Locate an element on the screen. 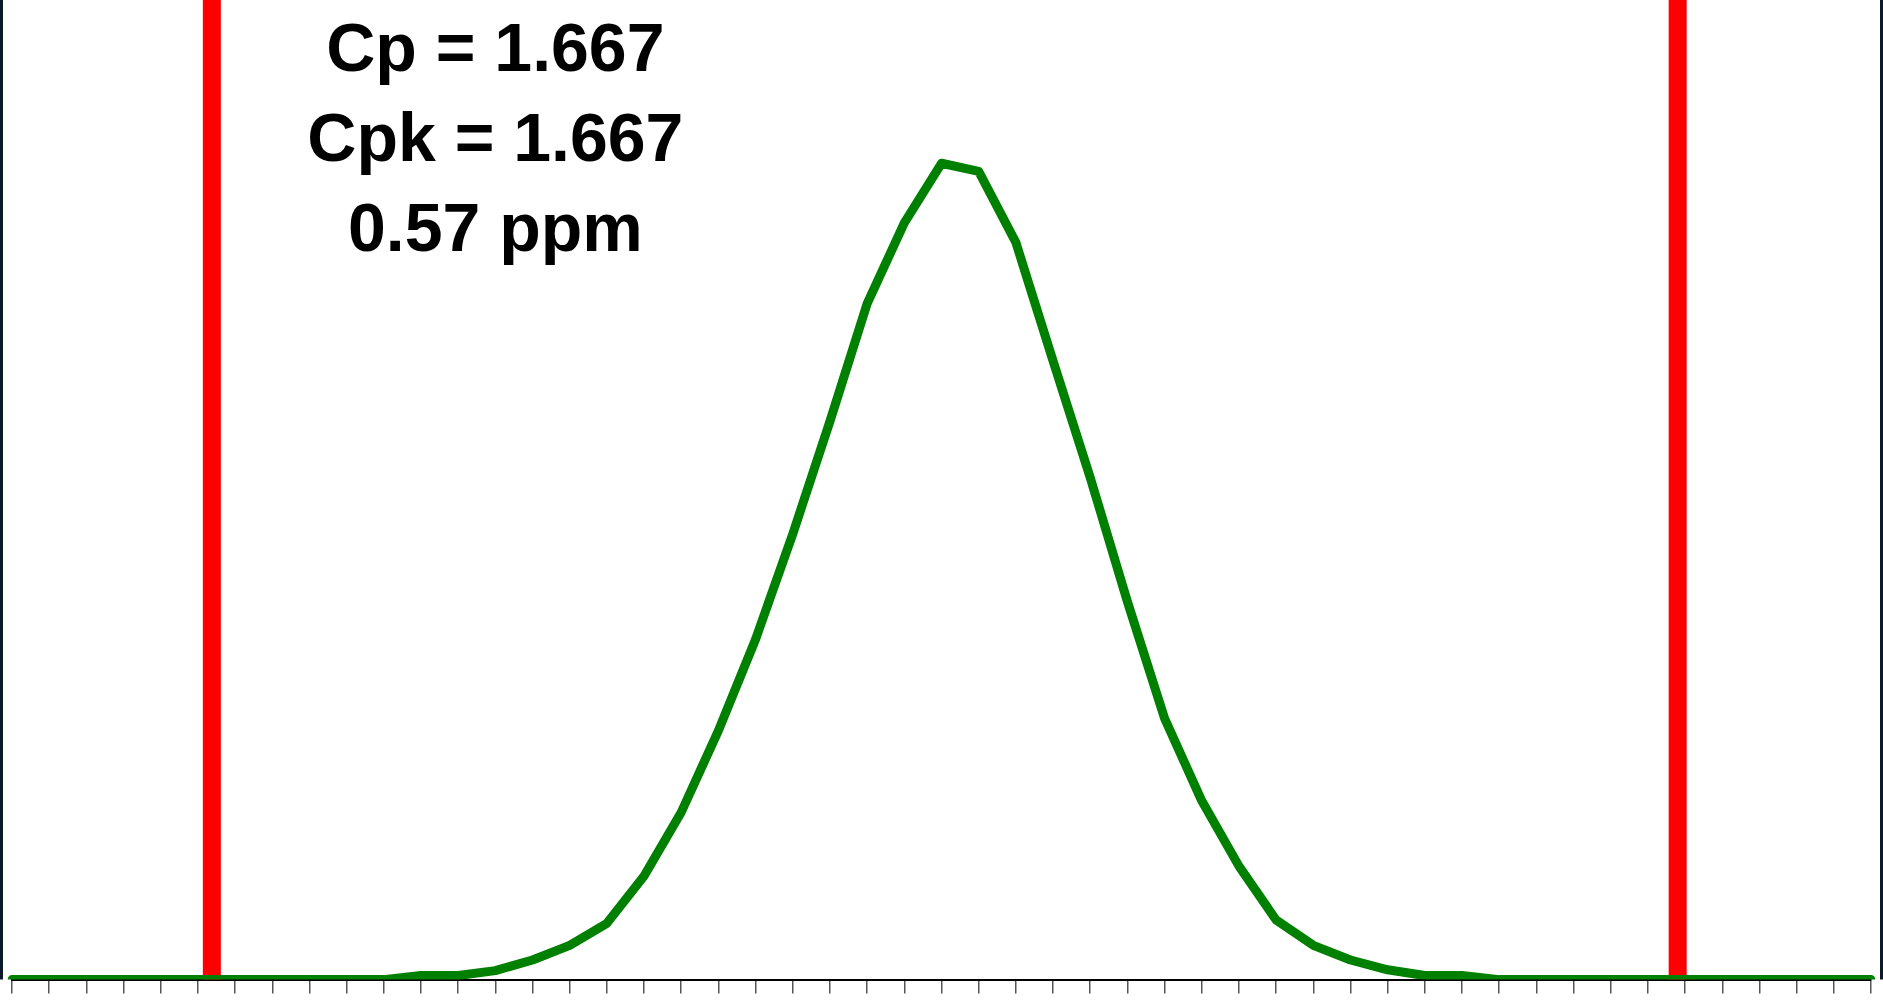  annotation: Cpk = 1.667 is located at coordinates (495, 136).